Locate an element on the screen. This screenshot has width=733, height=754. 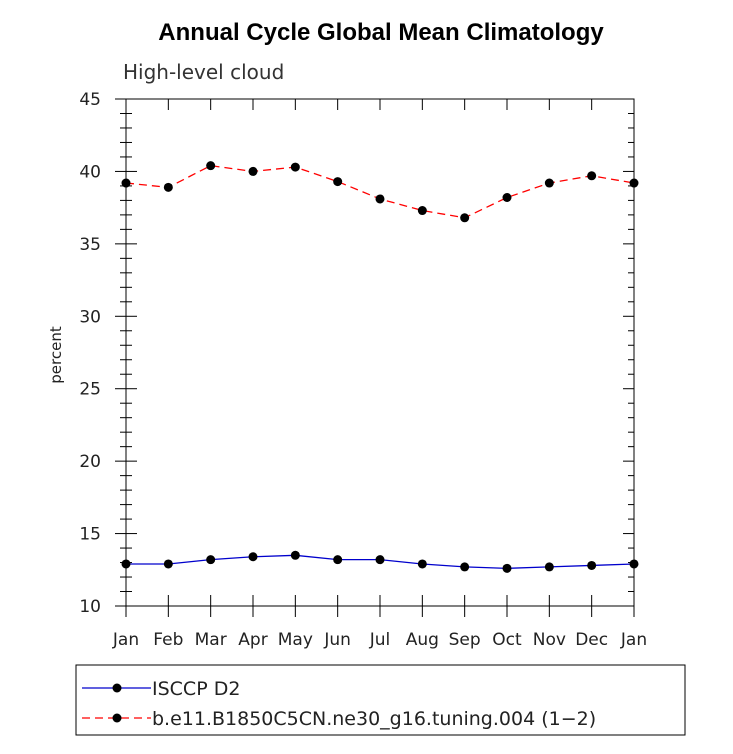
x-tick-label: Nov is located at coordinates (549, 640).